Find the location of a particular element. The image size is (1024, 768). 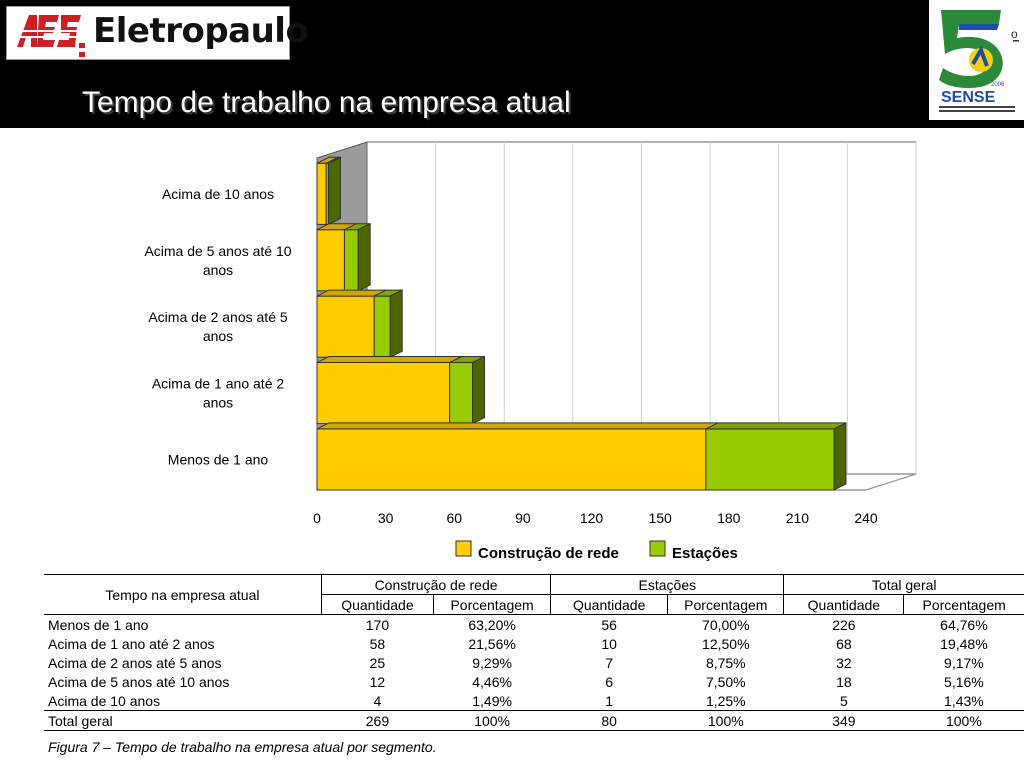

y-category-label-line: Menos de 1 ano is located at coordinates (218, 459).